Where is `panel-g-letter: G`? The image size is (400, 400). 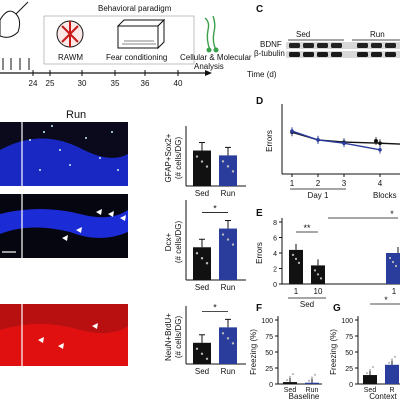
panel-g-letter: G is located at coordinates (337, 308).